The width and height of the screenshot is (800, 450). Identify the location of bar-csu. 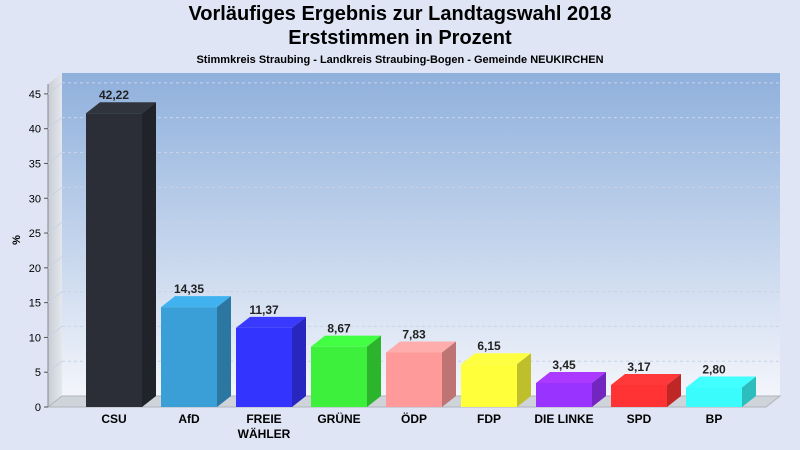
(121, 254).